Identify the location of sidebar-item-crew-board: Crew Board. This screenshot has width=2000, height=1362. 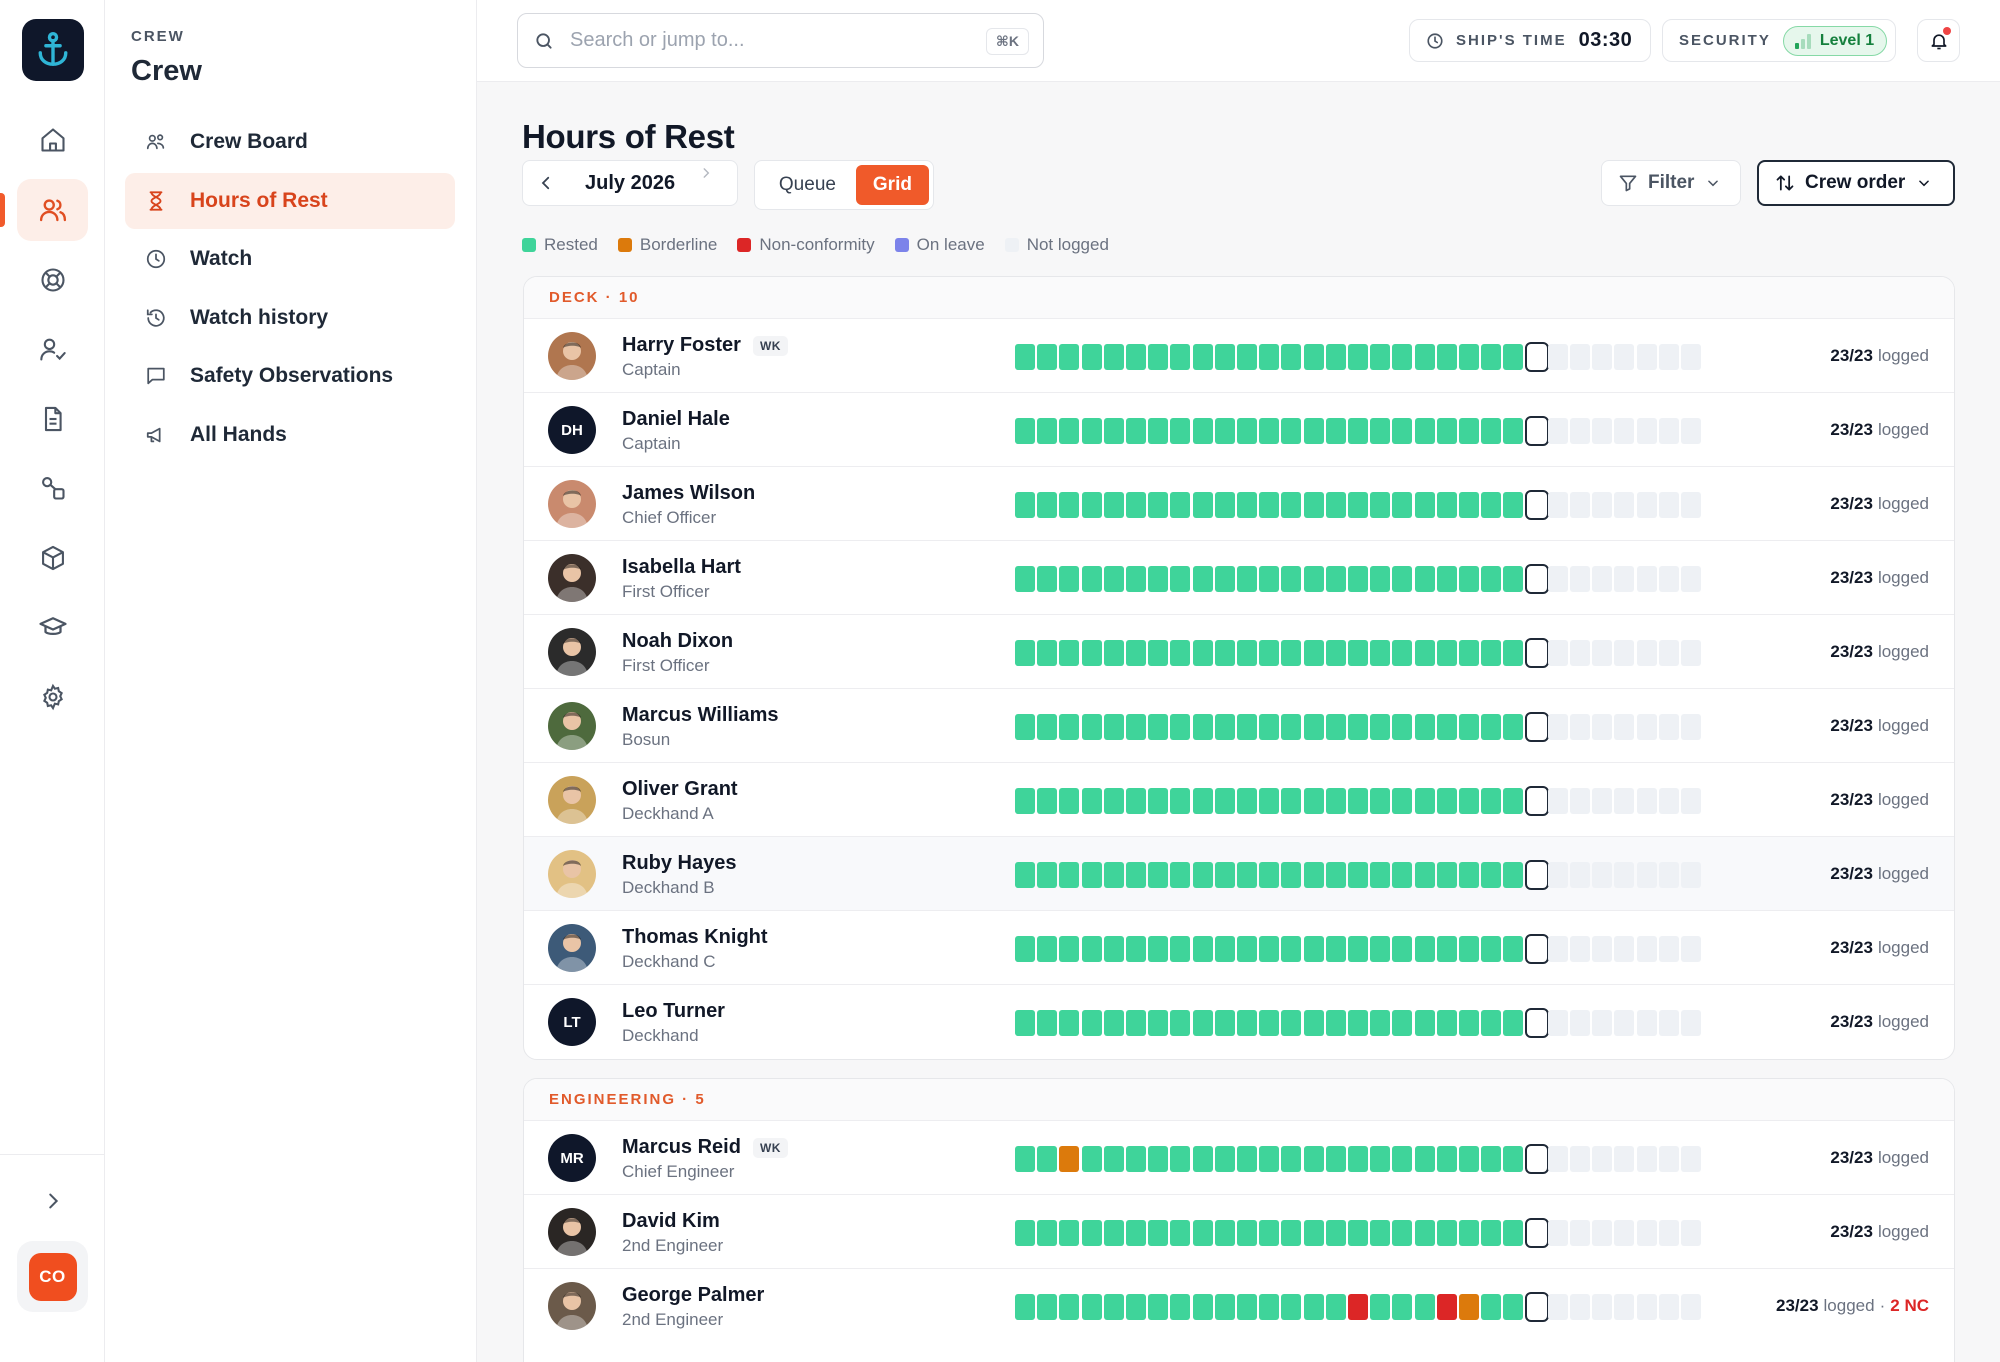
(290, 142).